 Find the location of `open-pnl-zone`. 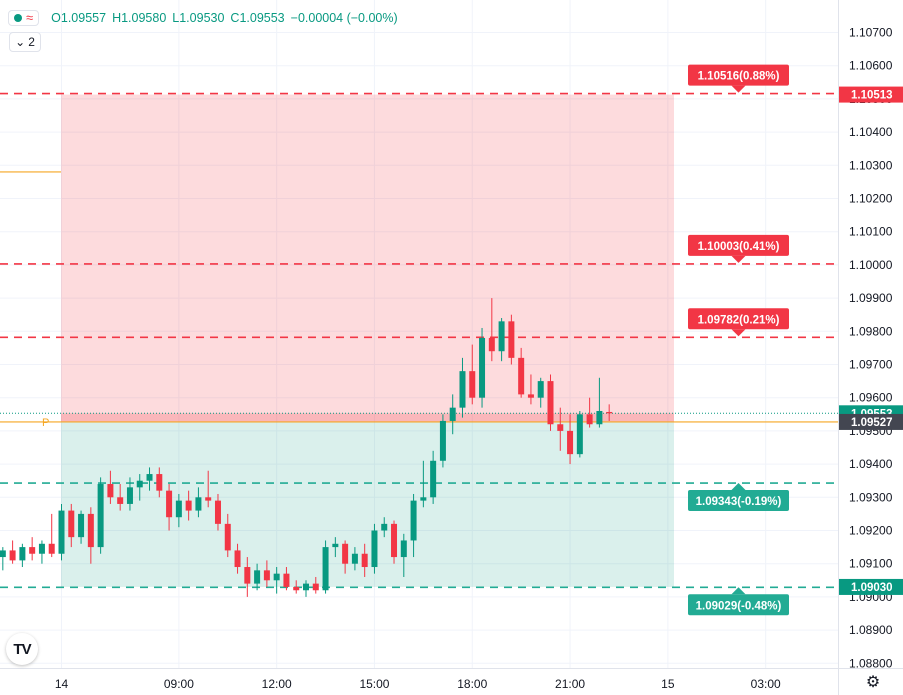

open-pnl-zone is located at coordinates (367, 417).